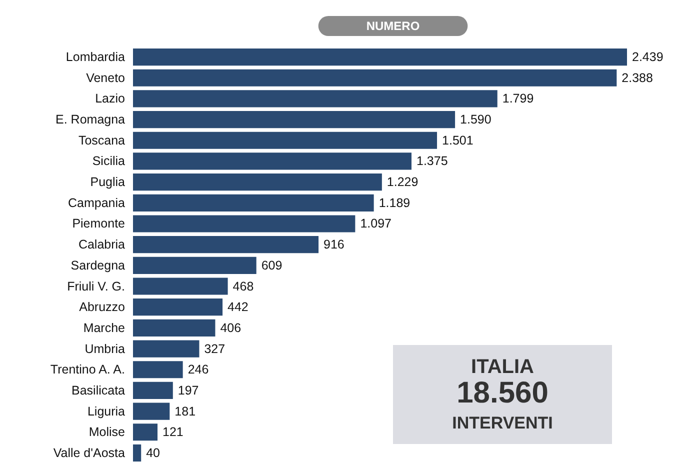 This screenshot has width=677, height=468. I want to click on y-tick-label: Molise, so click(107, 432).